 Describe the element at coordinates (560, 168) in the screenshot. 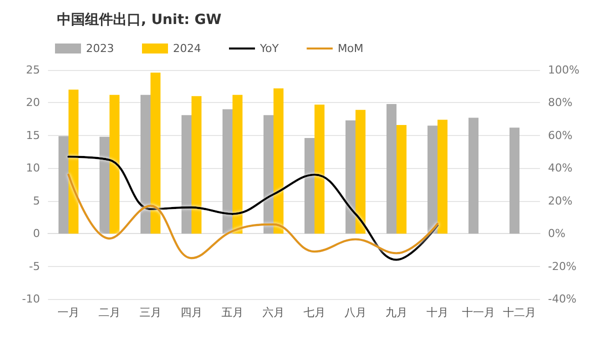

I see `y2-tick-label: 40%` at that location.